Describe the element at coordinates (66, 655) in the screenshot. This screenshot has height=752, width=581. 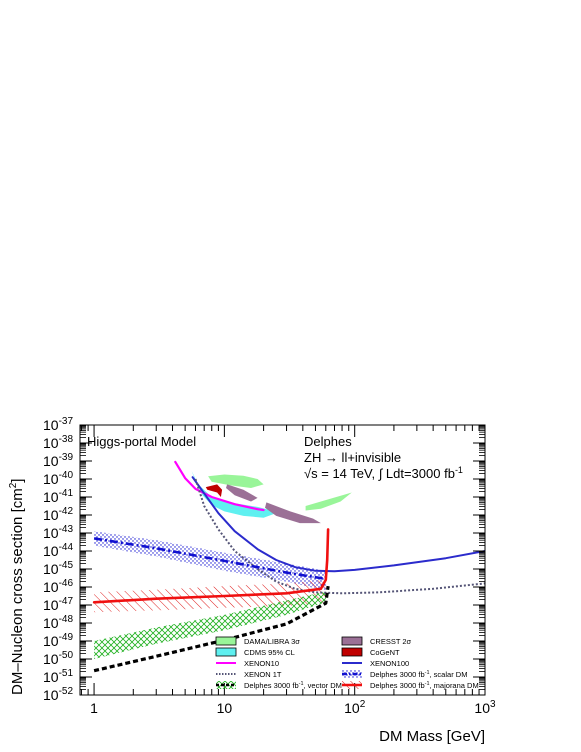
I see `y-tick-label-sup: -50` at that location.